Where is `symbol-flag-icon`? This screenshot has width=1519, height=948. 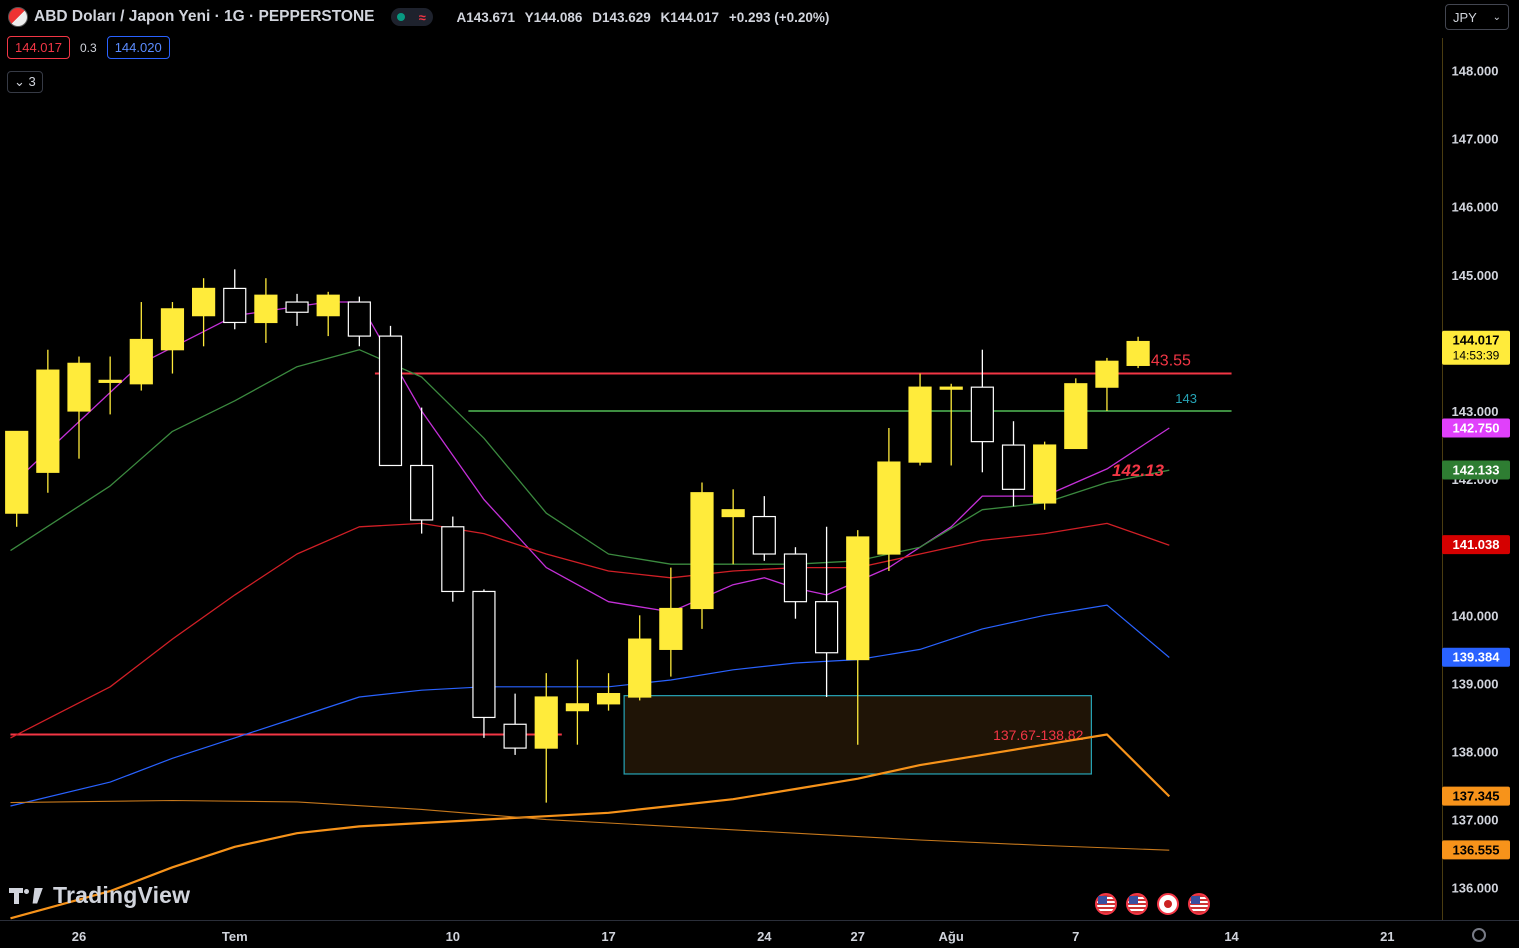 symbol-flag-icon is located at coordinates (18, 17).